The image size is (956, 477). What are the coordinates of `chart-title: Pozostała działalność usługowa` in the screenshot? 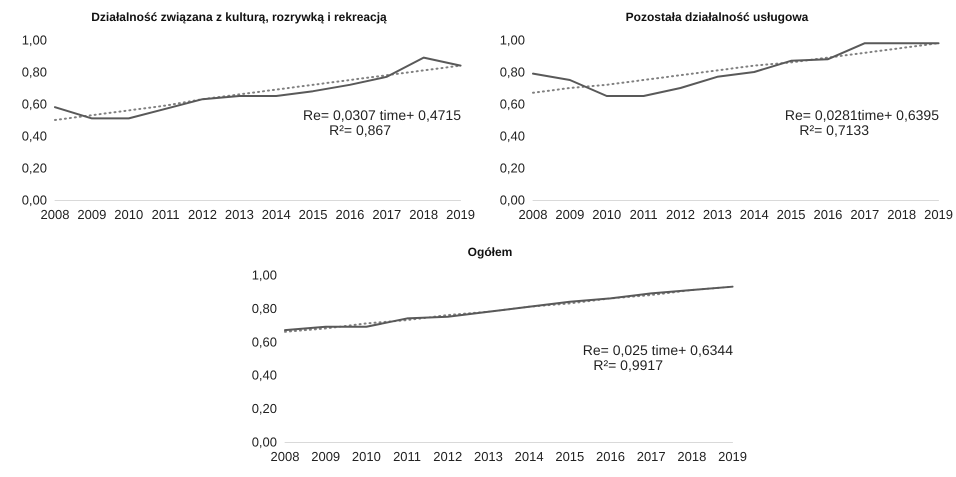 It's located at (717, 17).